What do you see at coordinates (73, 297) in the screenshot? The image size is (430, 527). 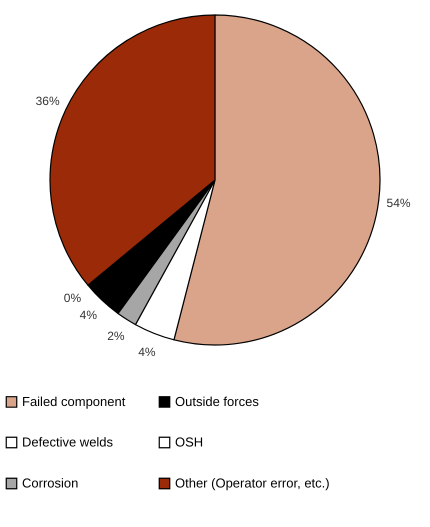 I see `text: 0%` at bounding box center [73, 297].